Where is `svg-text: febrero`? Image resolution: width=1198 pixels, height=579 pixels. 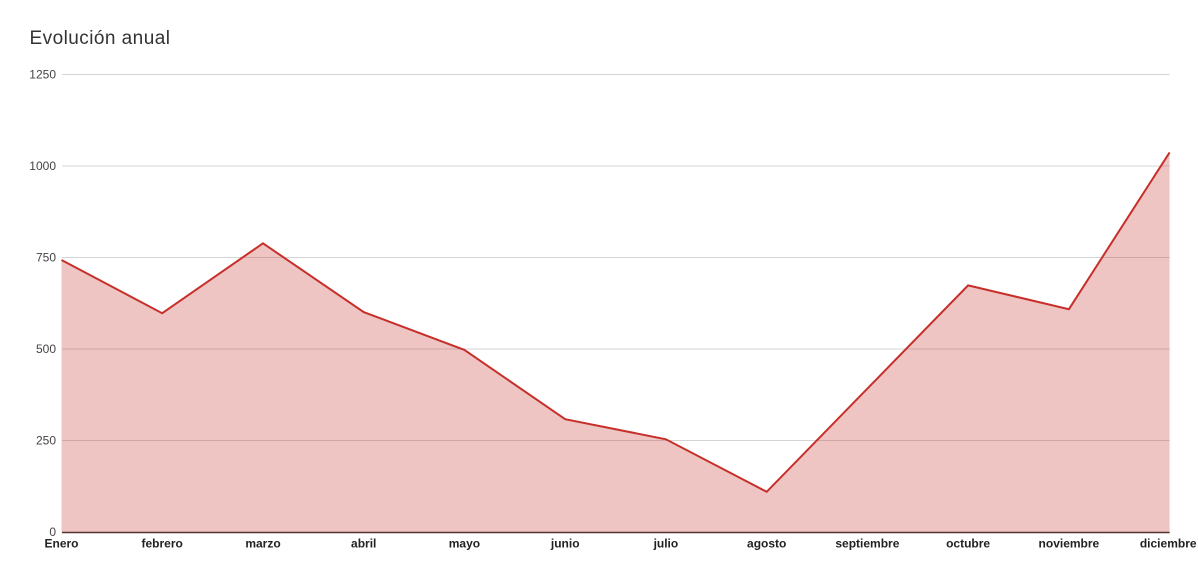
svg-text: febrero is located at coordinates (162, 544).